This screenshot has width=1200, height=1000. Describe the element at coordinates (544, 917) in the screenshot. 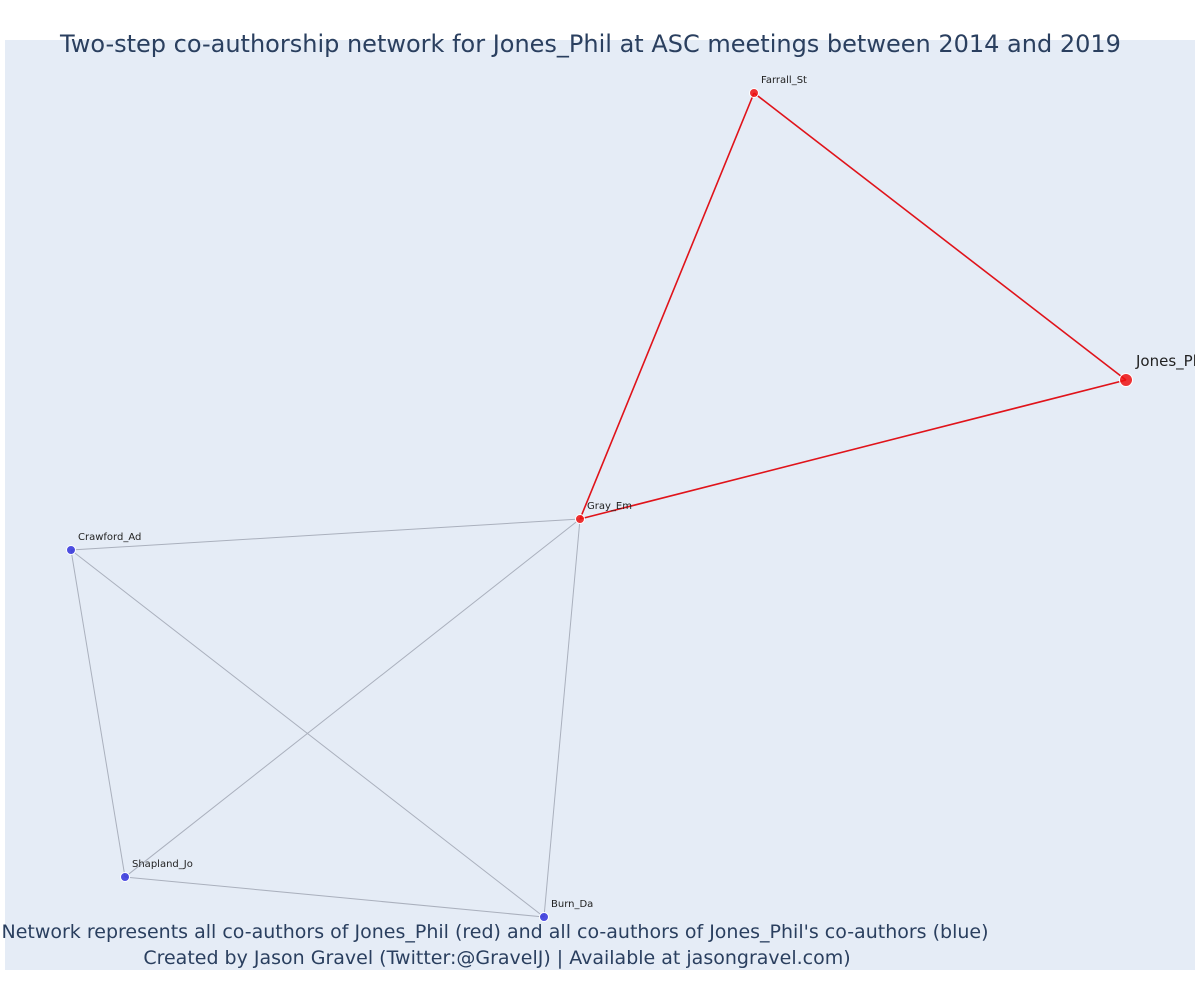

I see `node-Burn_Da` at that location.